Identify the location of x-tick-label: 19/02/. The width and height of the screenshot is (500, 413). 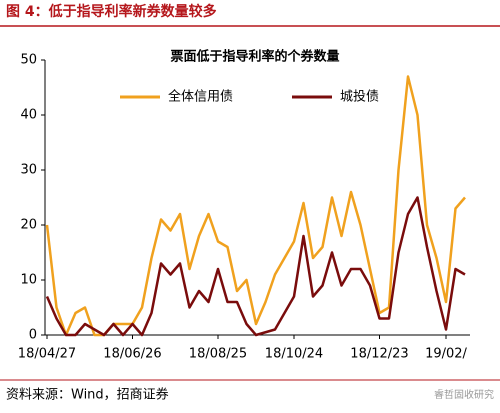
(446, 354).